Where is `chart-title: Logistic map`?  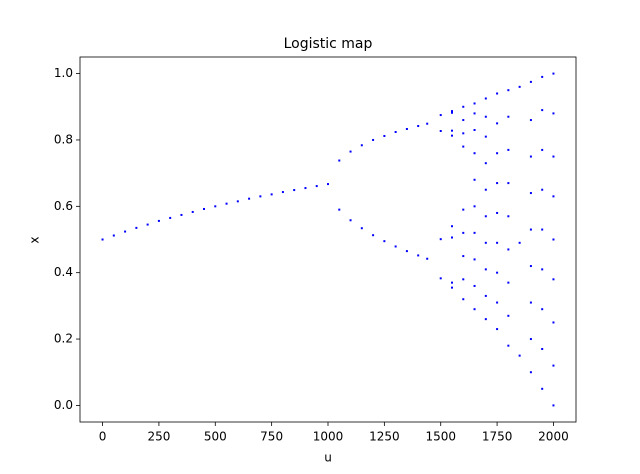 chart-title: Logistic map is located at coordinates (328, 44).